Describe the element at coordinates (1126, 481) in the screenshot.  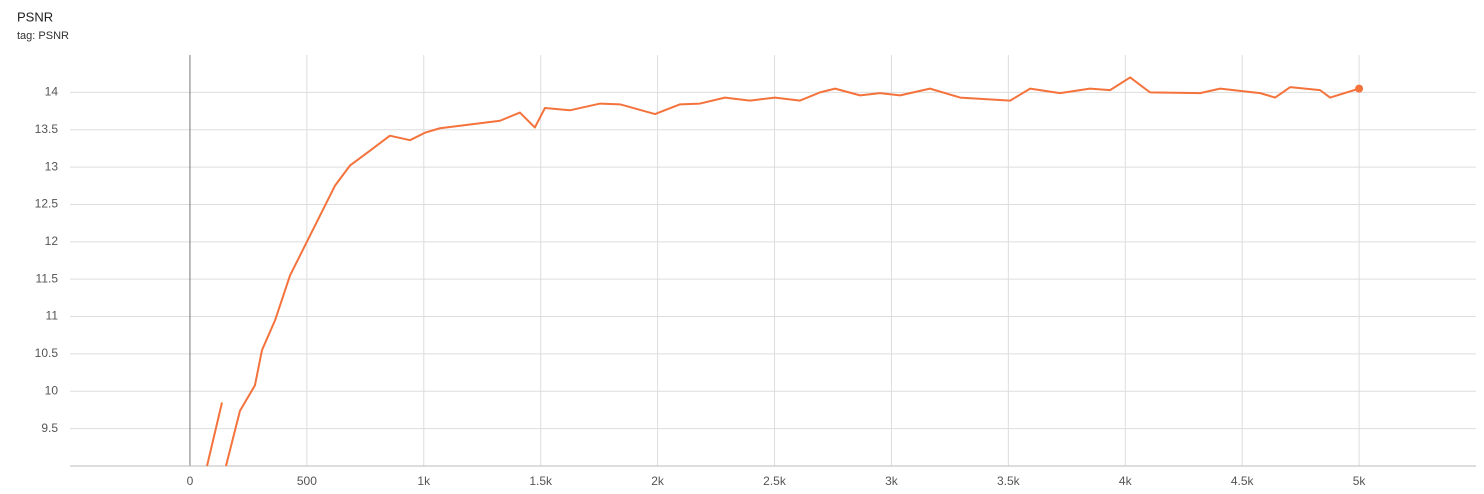
I see `x-tick-label: 4k` at that location.